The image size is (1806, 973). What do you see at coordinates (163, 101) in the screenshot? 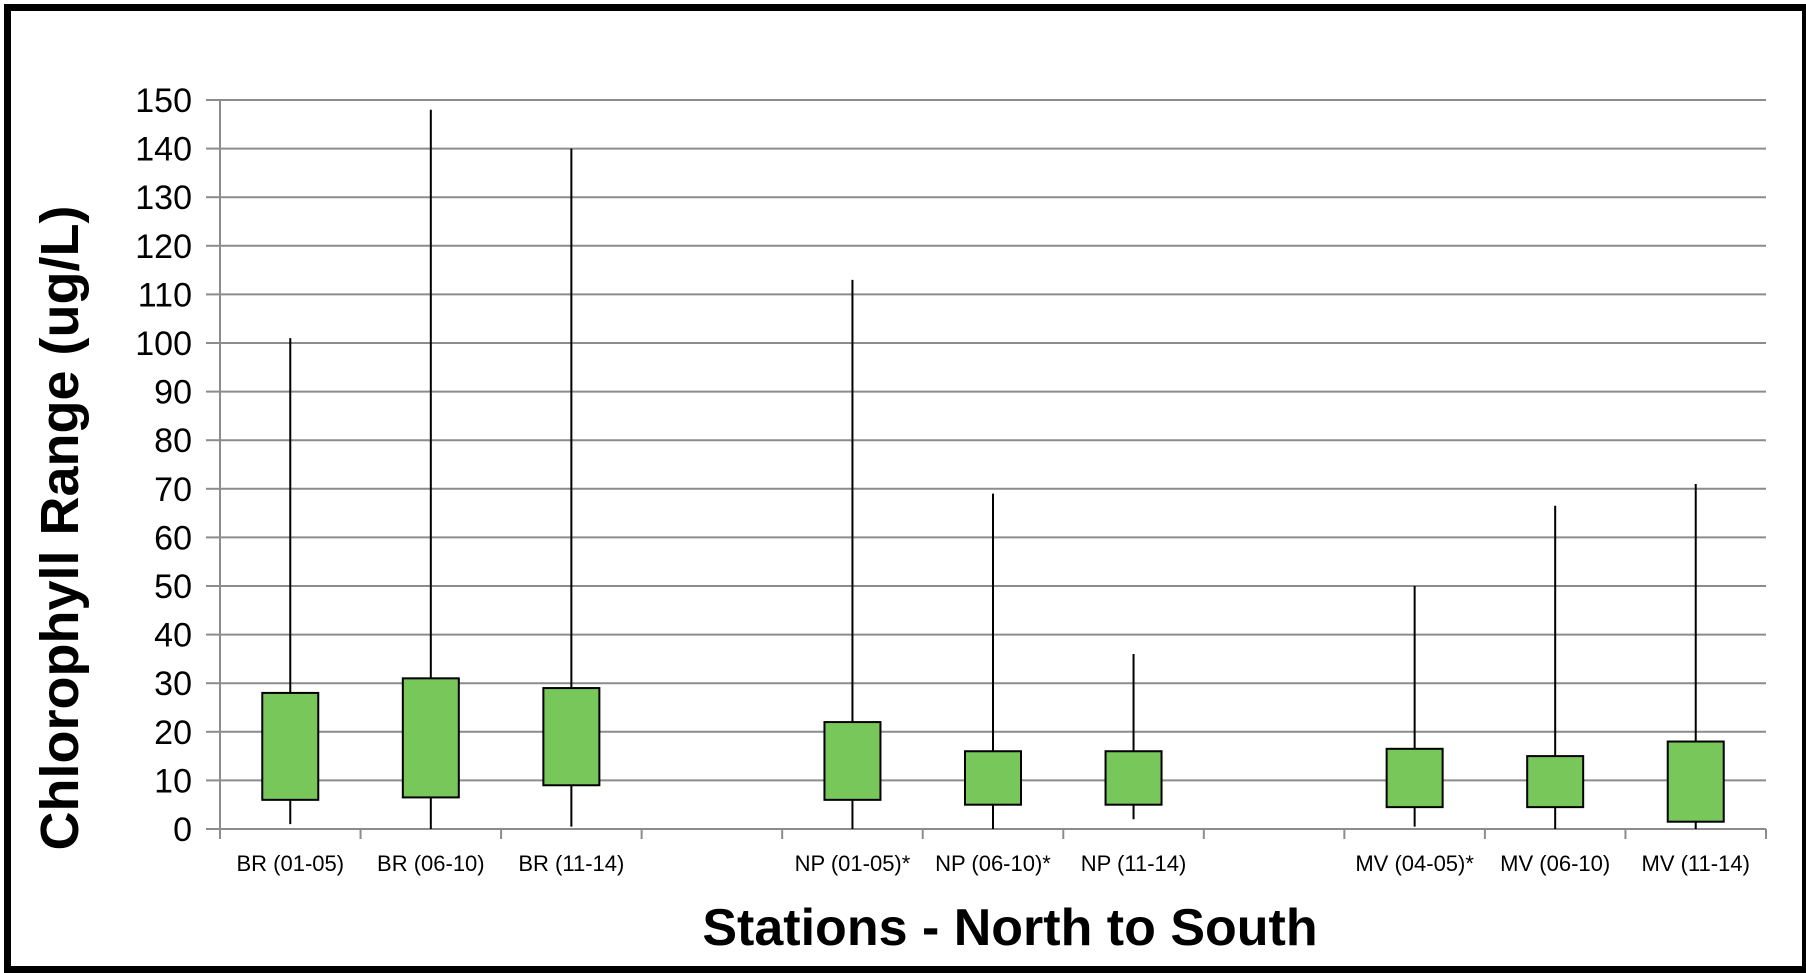
I see `y-tick-label: 150` at bounding box center [163, 101].